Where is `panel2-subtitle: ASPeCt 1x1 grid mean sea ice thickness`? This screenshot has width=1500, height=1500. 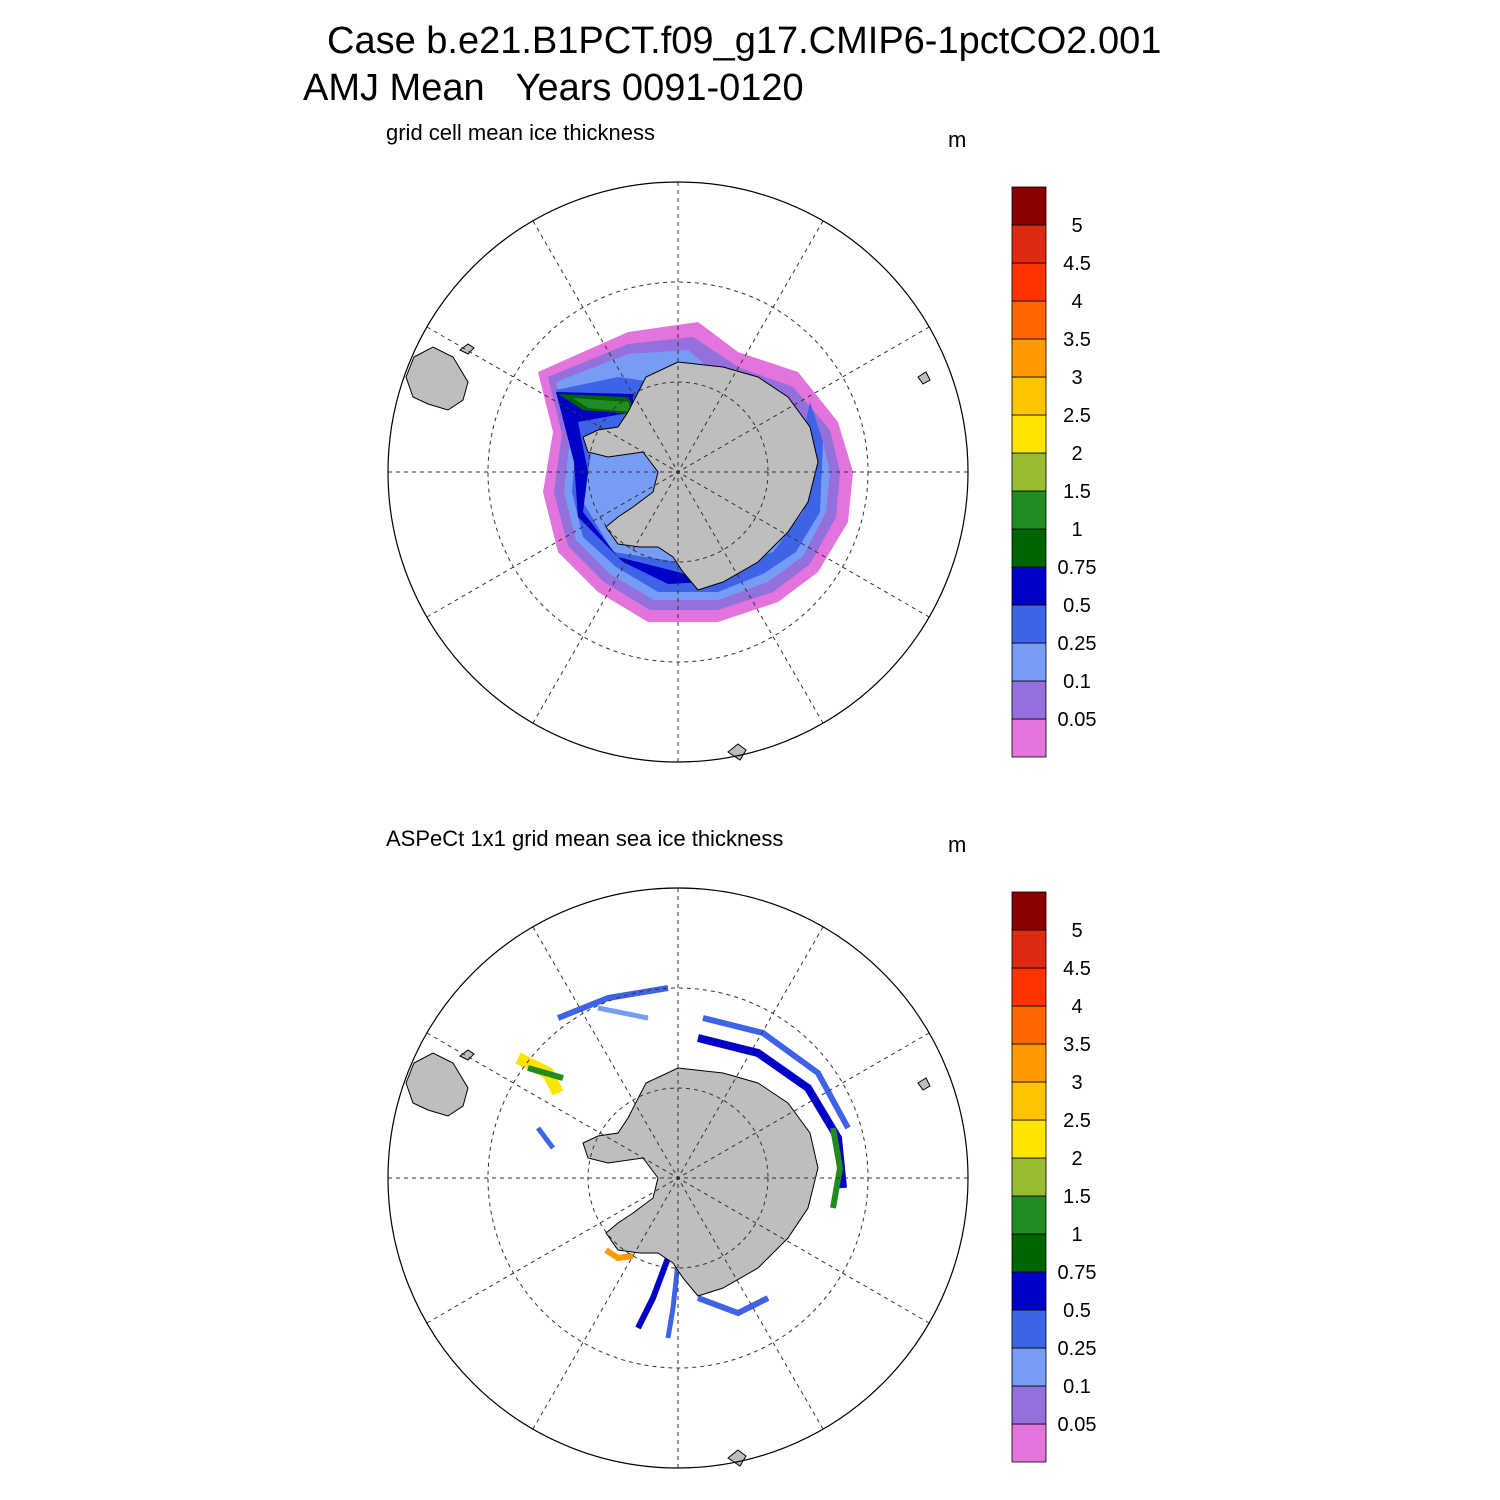
panel2-subtitle: ASPeCt 1x1 grid mean sea ice thickness is located at coordinates (585, 838).